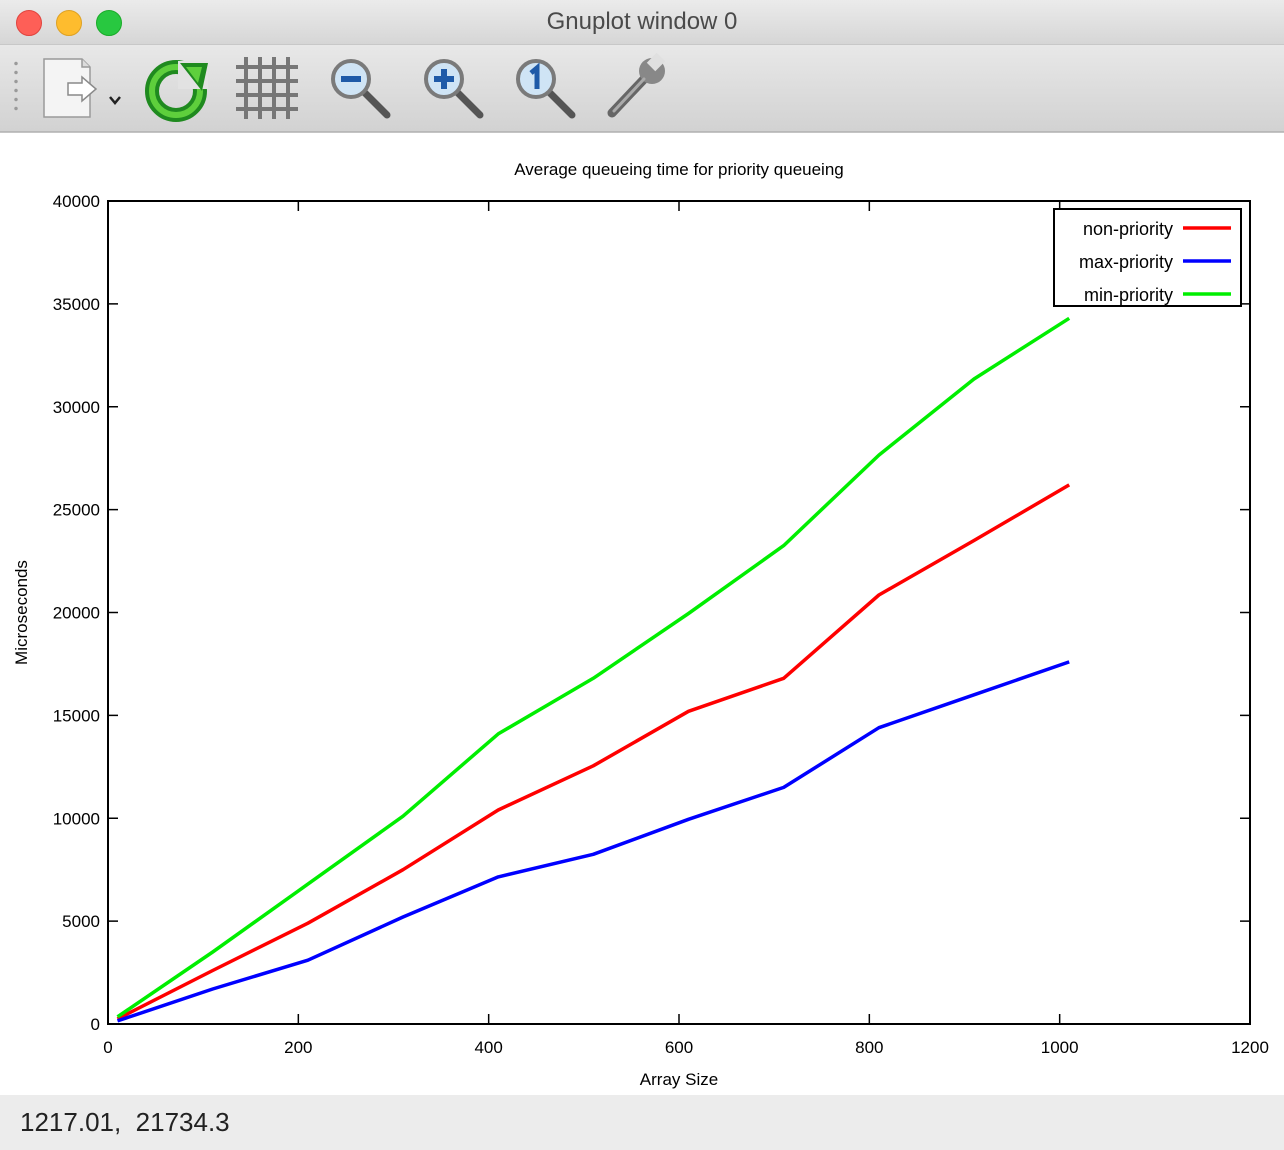  I want to click on y-axis-label: Microseconds, so click(21, 612).